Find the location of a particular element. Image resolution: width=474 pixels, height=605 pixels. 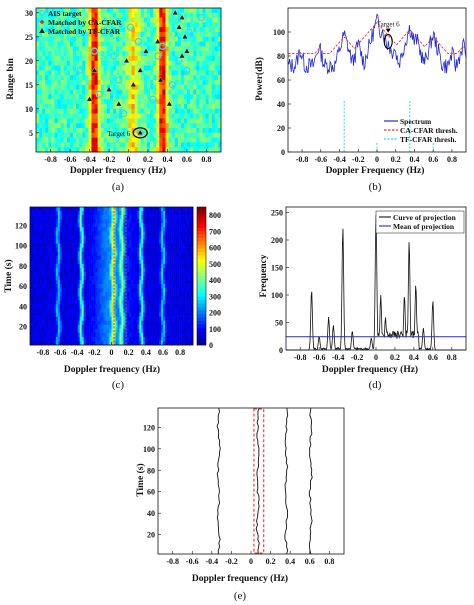

e-track-line is located at coordinates (218, 481).